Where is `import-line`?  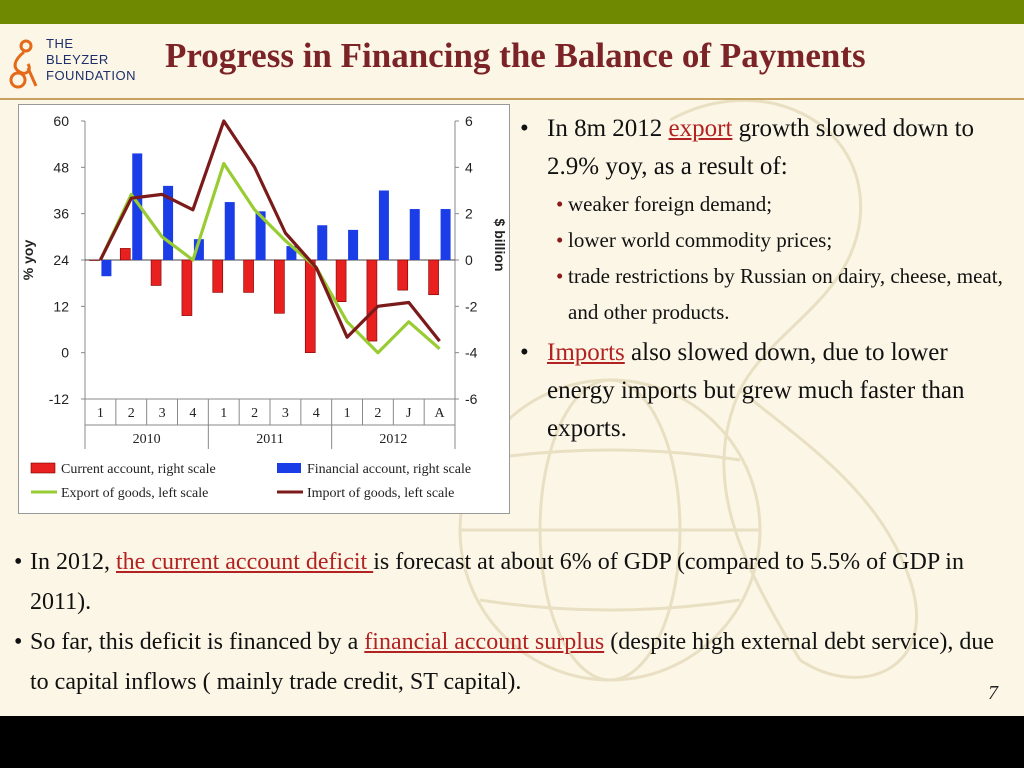
import-line is located at coordinates (269, 231).